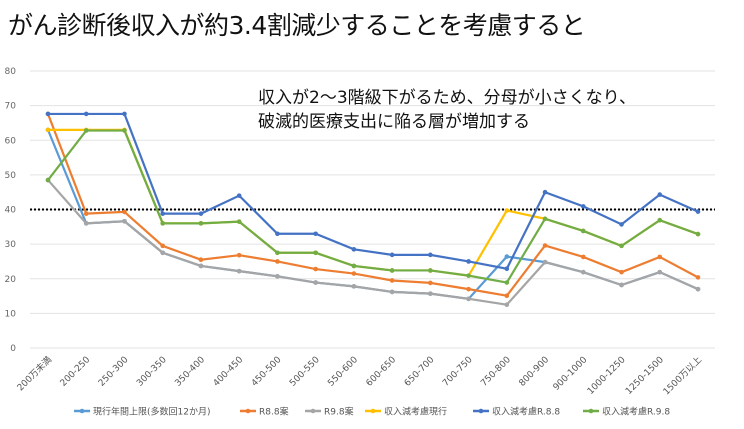  I want to click on legend-label: 収入減考慮R.8.8, so click(526, 412).